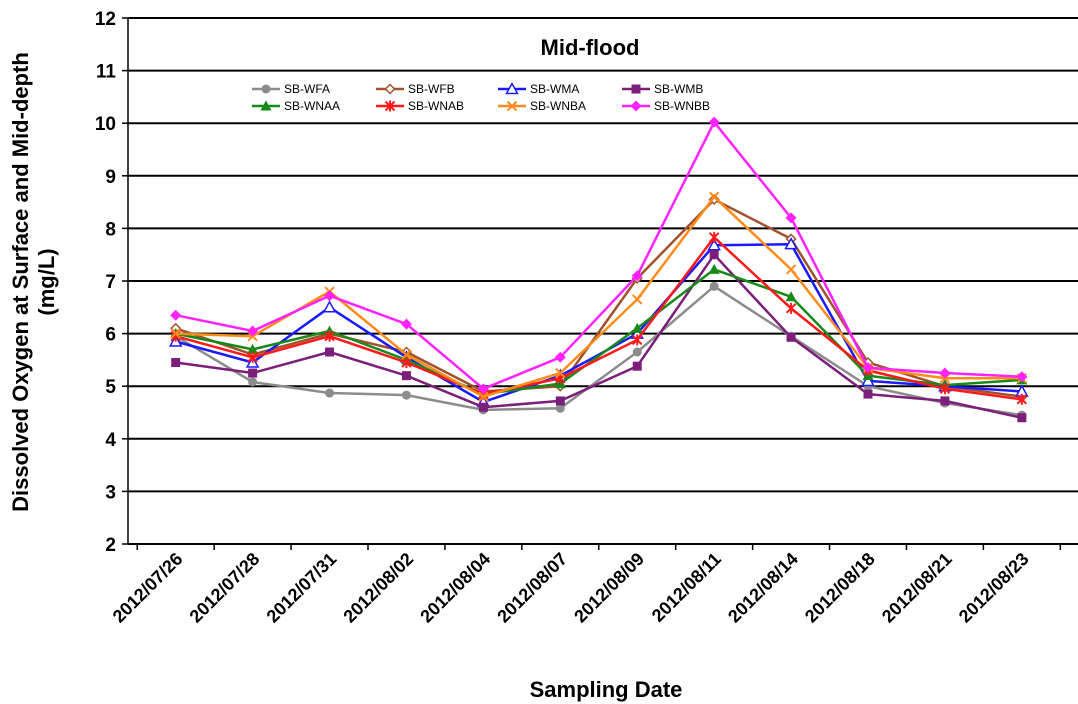  What do you see at coordinates (415, 89) in the screenshot?
I see `legend-item: SB-WFB` at bounding box center [415, 89].